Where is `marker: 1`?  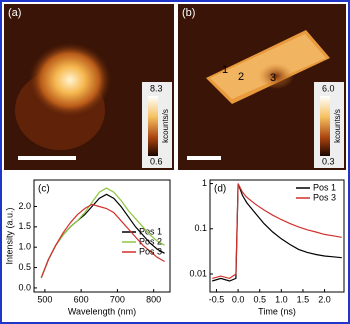 marker: 1 is located at coordinates (225, 70).